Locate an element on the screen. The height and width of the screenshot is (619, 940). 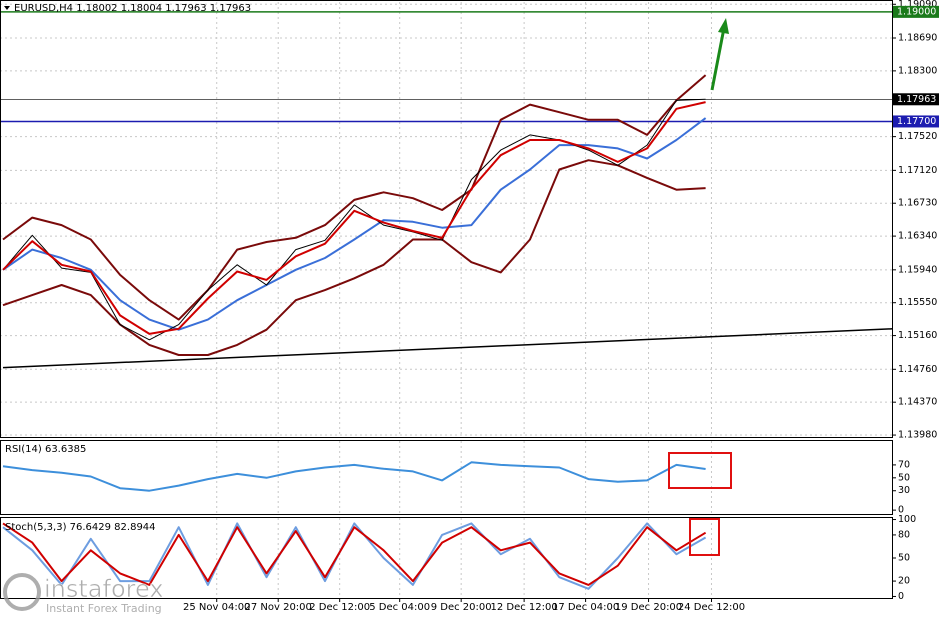
y-tick-label: 20 is located at coordinates (904, 581).